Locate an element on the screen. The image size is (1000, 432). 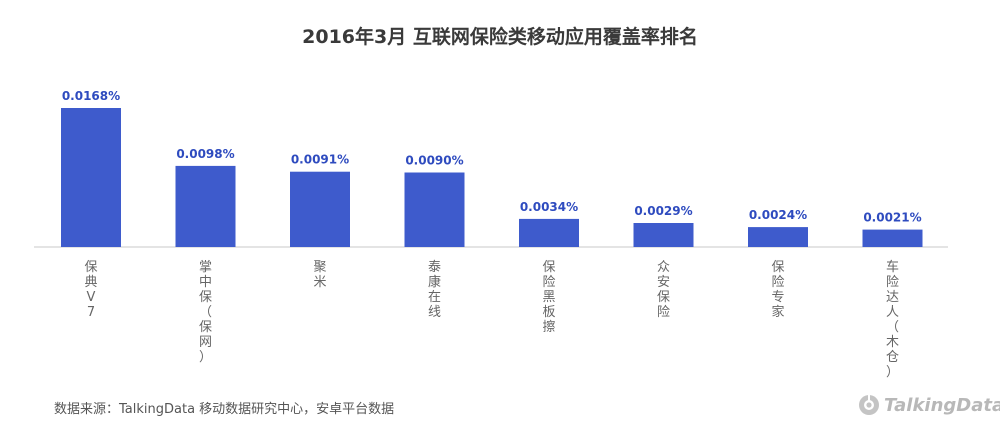
data-label-0: 0.0168% is located at coordinates (91, 96).